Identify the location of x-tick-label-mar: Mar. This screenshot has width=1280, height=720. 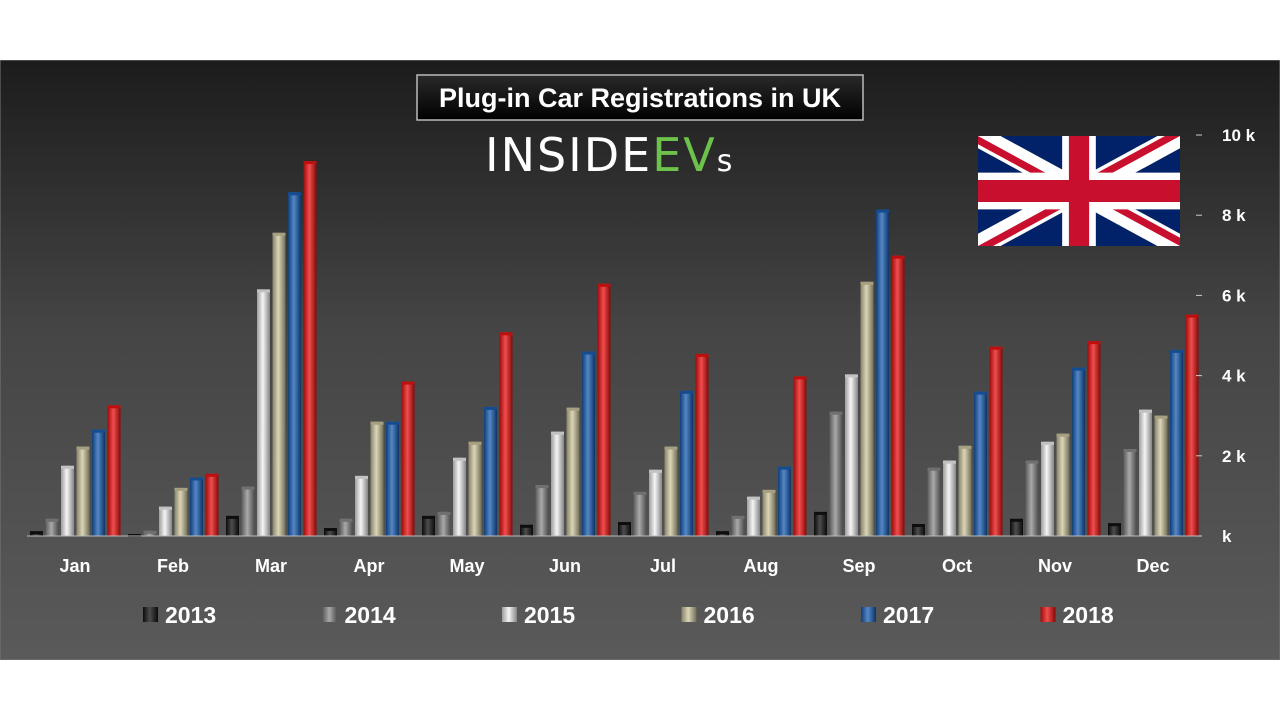
(271, 566).